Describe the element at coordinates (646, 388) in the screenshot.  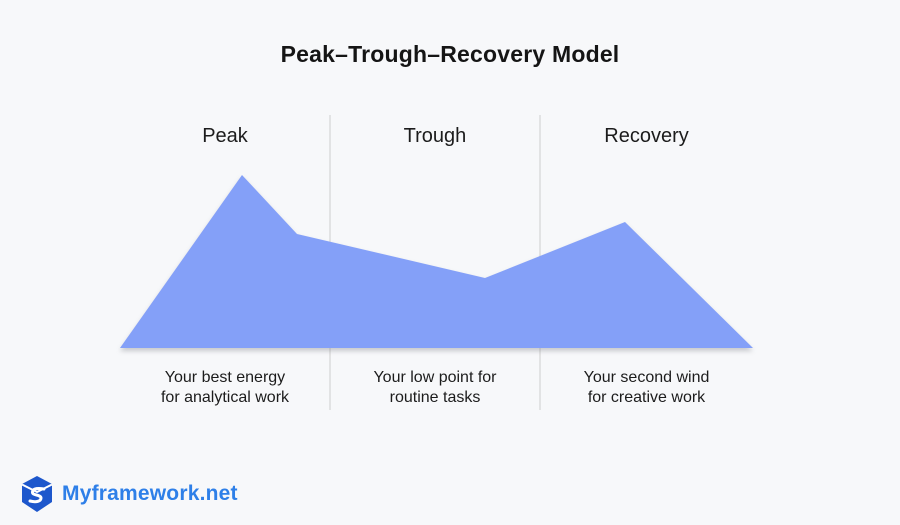
I see `caption-recovery: Your second wind for creative work` at that location.